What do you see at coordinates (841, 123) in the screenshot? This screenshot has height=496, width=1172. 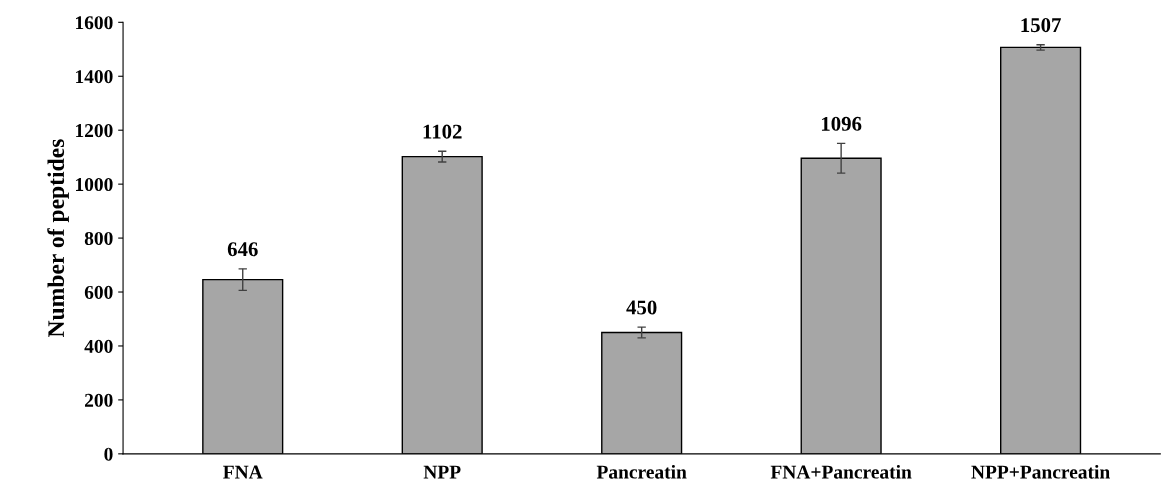 I see `data-label: 1096` at bounding box center [841, 123].